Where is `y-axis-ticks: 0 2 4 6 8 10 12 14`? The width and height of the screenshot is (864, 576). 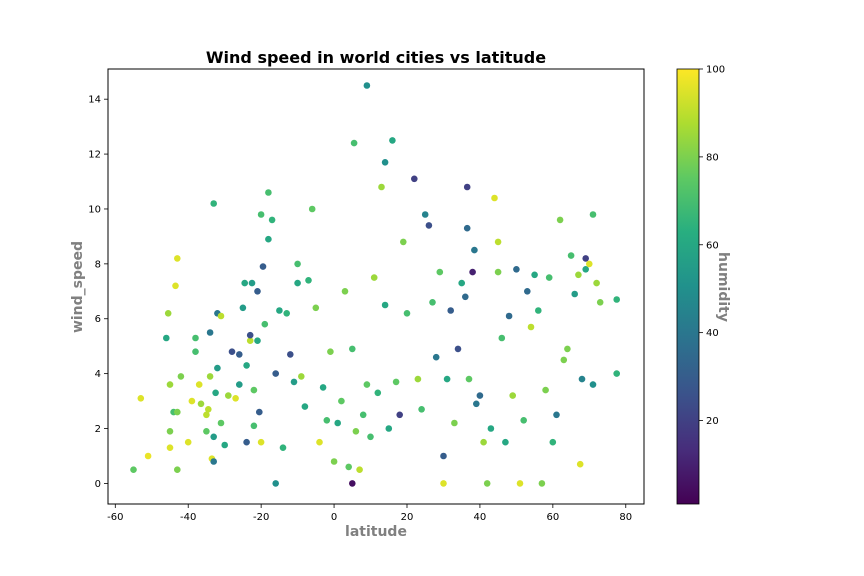 y-axis-ticks: 0 2 4 6 8 10 12 14 is located at coordinates (98, 292).